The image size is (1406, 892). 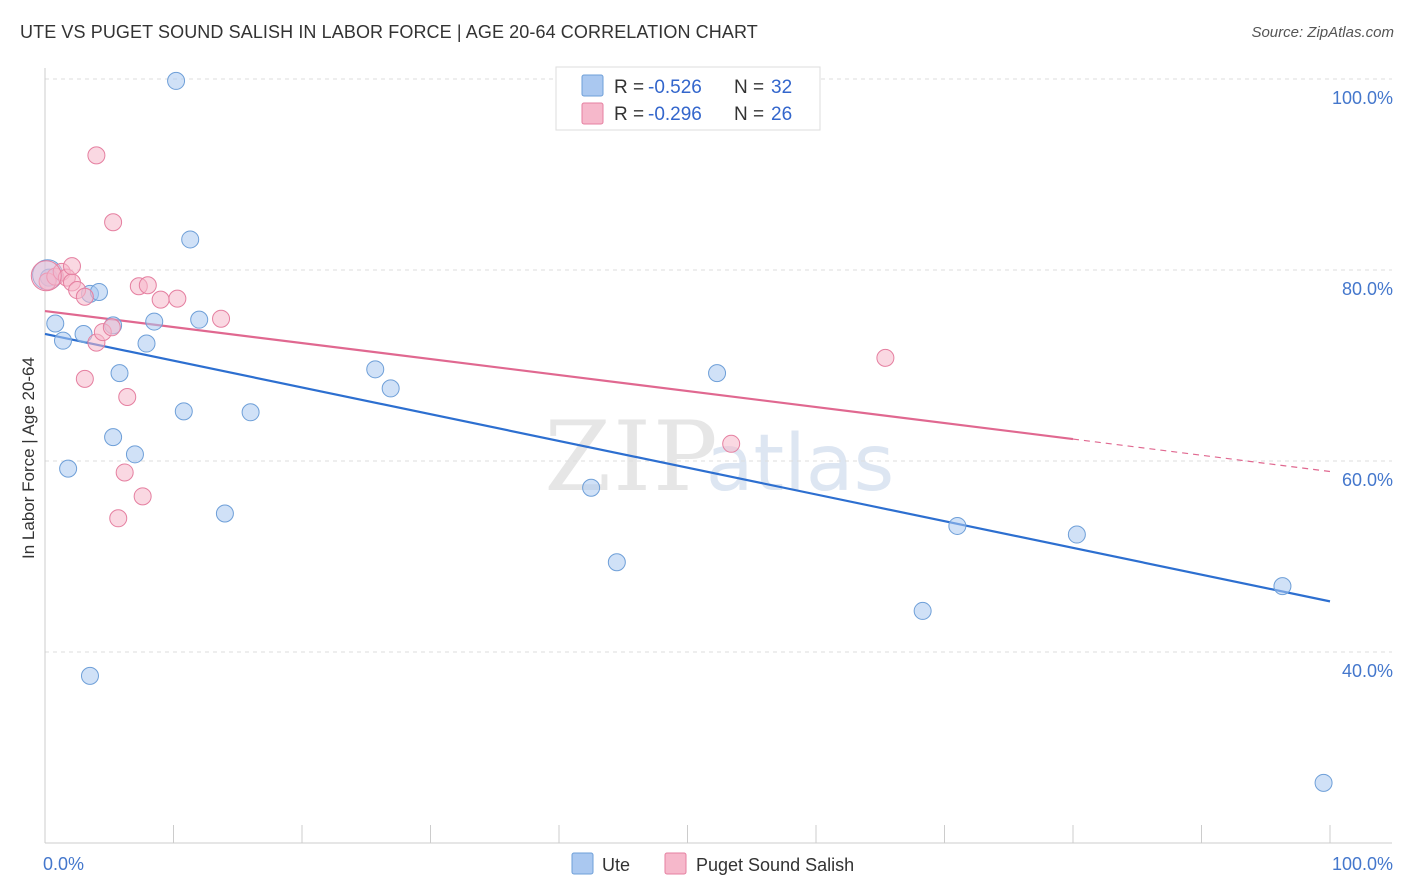 I want to click on y-tick-label-2: 60.0%, so click(x=1367, y=480).